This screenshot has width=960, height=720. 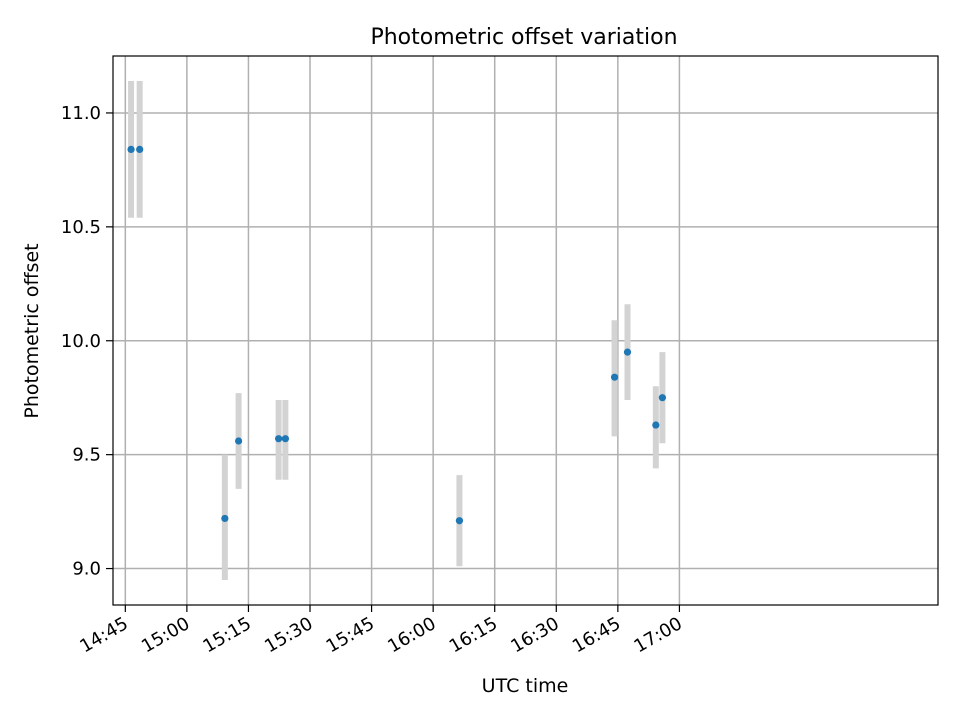 I want to click on y-axis: 9.0 9.5 10.0 10.5 11.0, so click(x=87, y=341).